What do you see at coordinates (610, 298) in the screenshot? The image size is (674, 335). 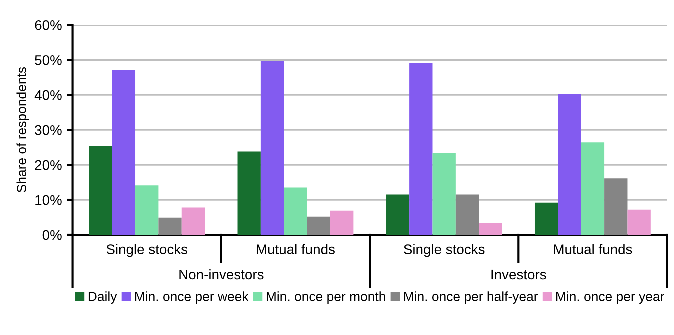 I see `legend-label: Min. once per year` at bounding box center [610, 298].